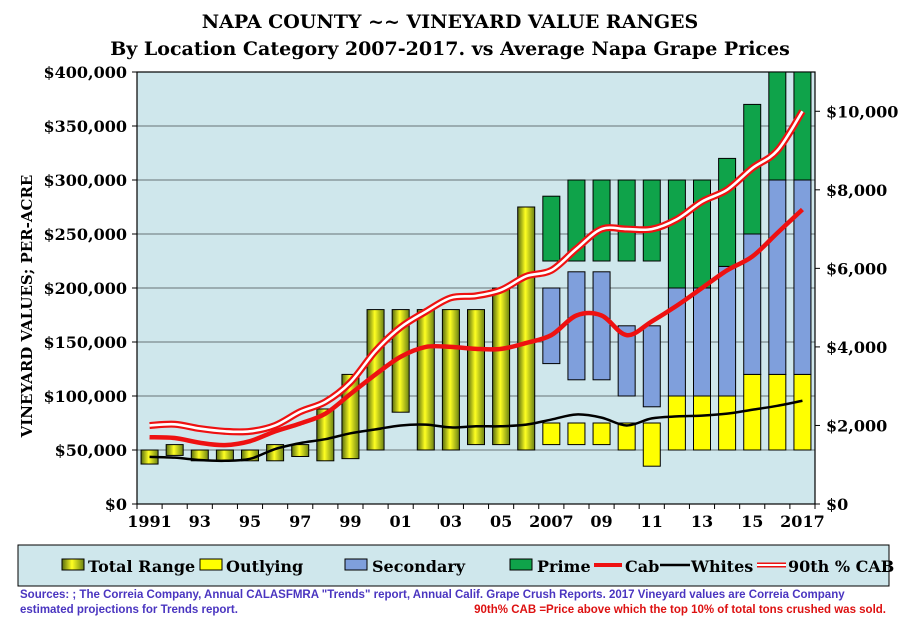  What do you see at coordinates (401, 521) in the screenshot?
I see `x-tick-label: 01` at bounding box center [401, 521].